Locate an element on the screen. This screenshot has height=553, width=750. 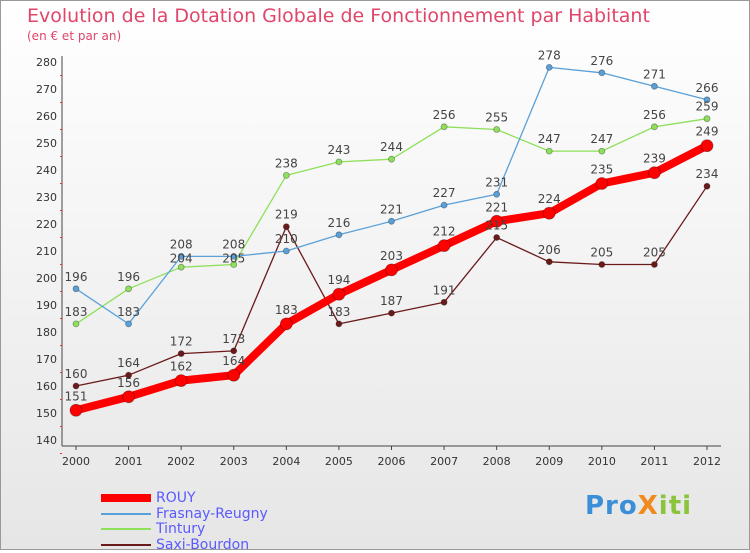
data-label: 271 is located at coordinates (654, 74).